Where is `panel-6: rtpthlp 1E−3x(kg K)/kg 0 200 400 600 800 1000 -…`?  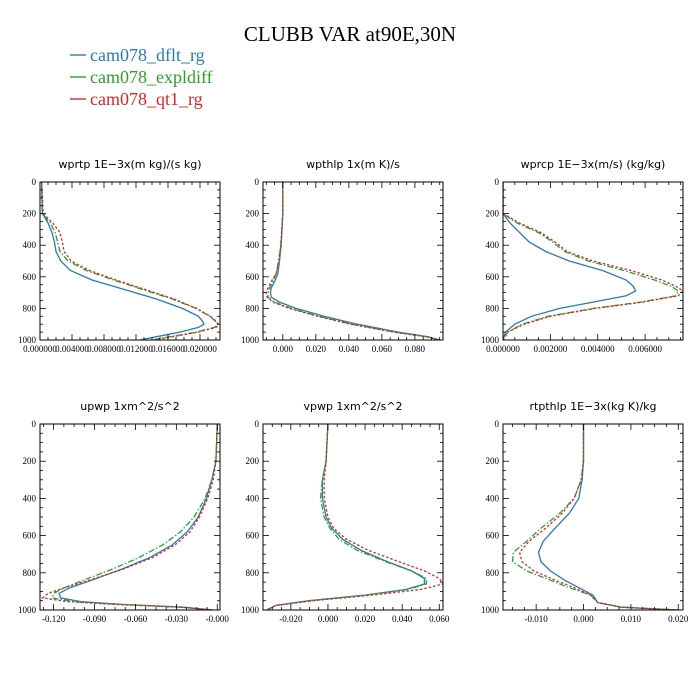
panel-6: rtpthlp 1E−3x(kg K)/kg 0 200 400 600 800 1000 -… is located at coordinates (585, 512).